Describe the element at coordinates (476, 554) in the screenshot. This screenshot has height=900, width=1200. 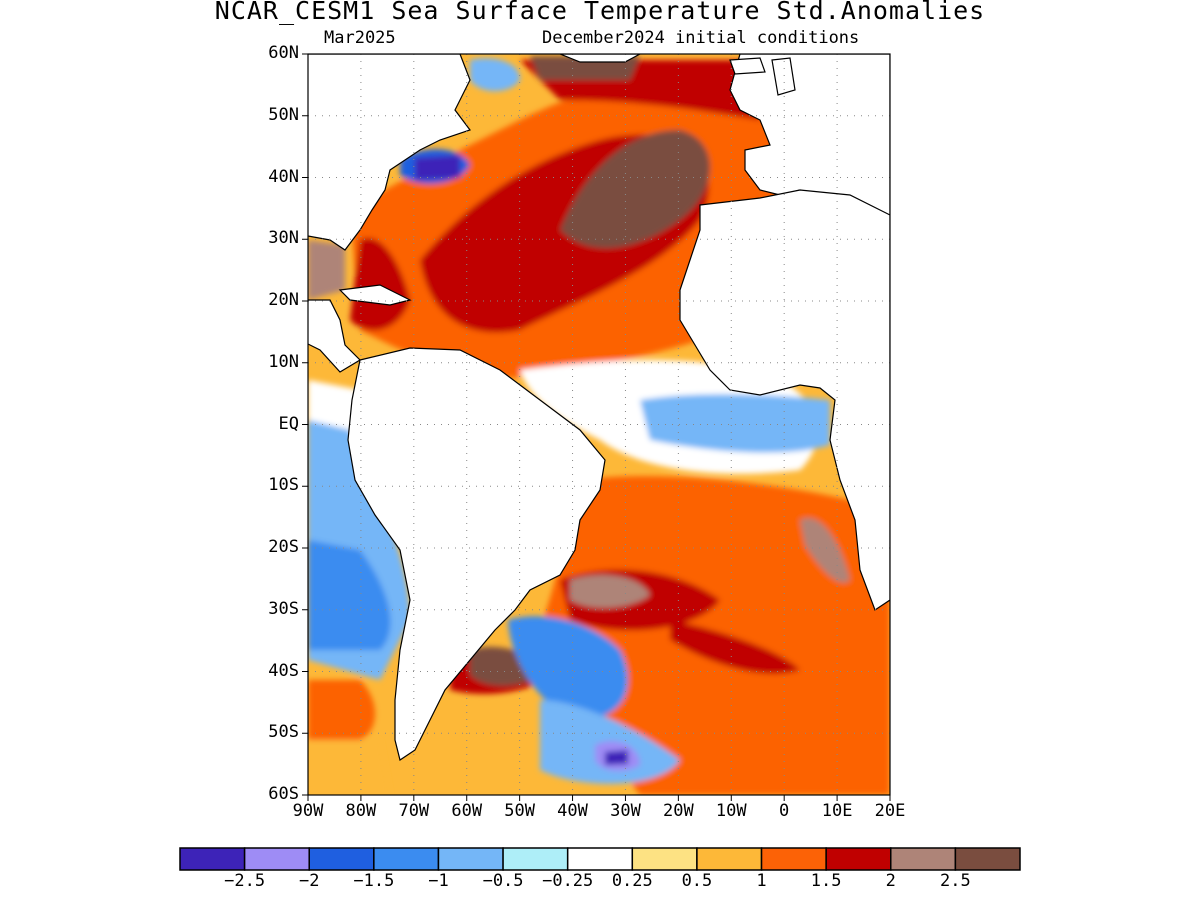
I see `south-america-land` at that location.